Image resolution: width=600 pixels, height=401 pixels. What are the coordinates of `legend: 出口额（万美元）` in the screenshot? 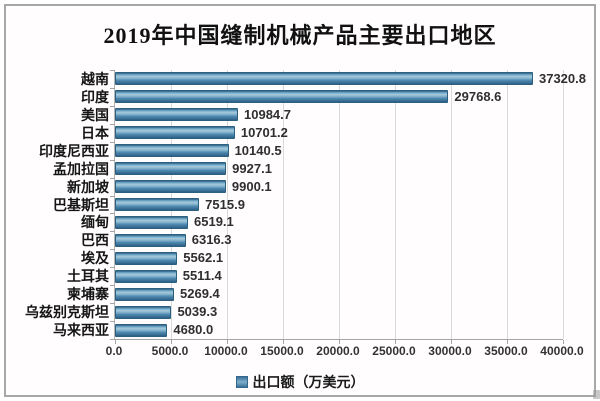 It's located at (300, 382).